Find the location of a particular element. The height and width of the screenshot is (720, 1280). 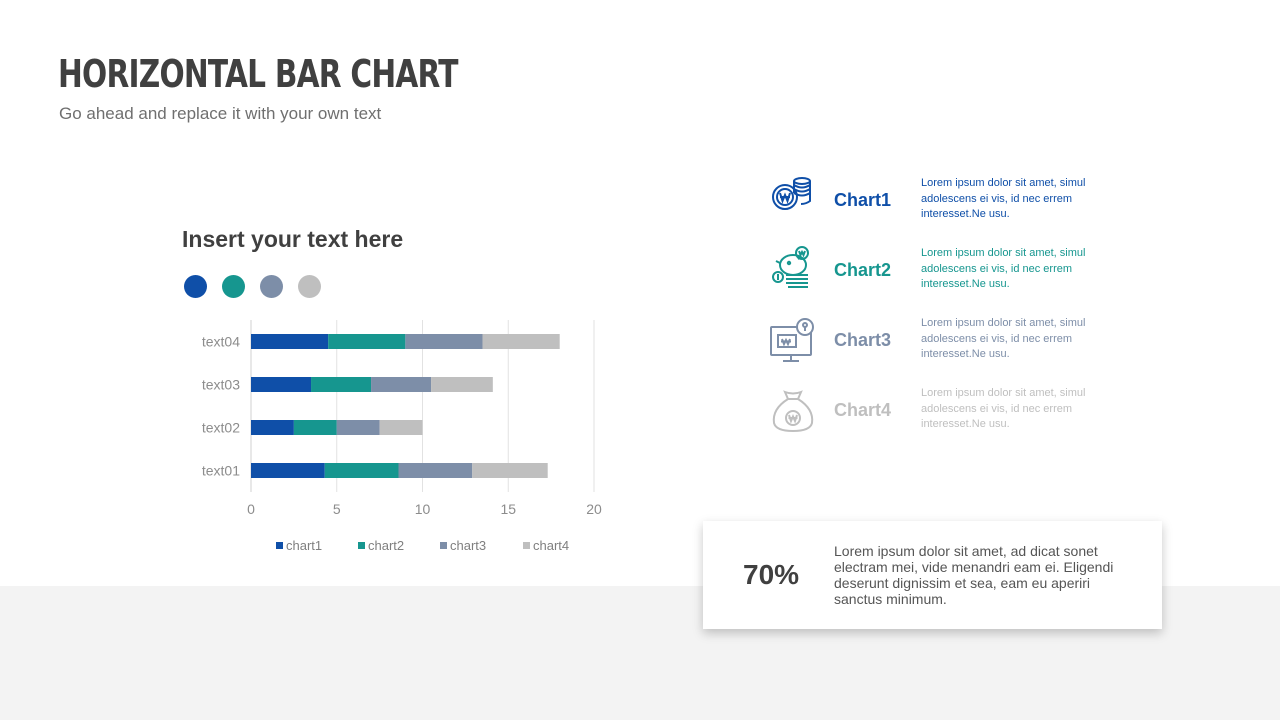

info-title: Chart2 is located at coordinates (863, 270).